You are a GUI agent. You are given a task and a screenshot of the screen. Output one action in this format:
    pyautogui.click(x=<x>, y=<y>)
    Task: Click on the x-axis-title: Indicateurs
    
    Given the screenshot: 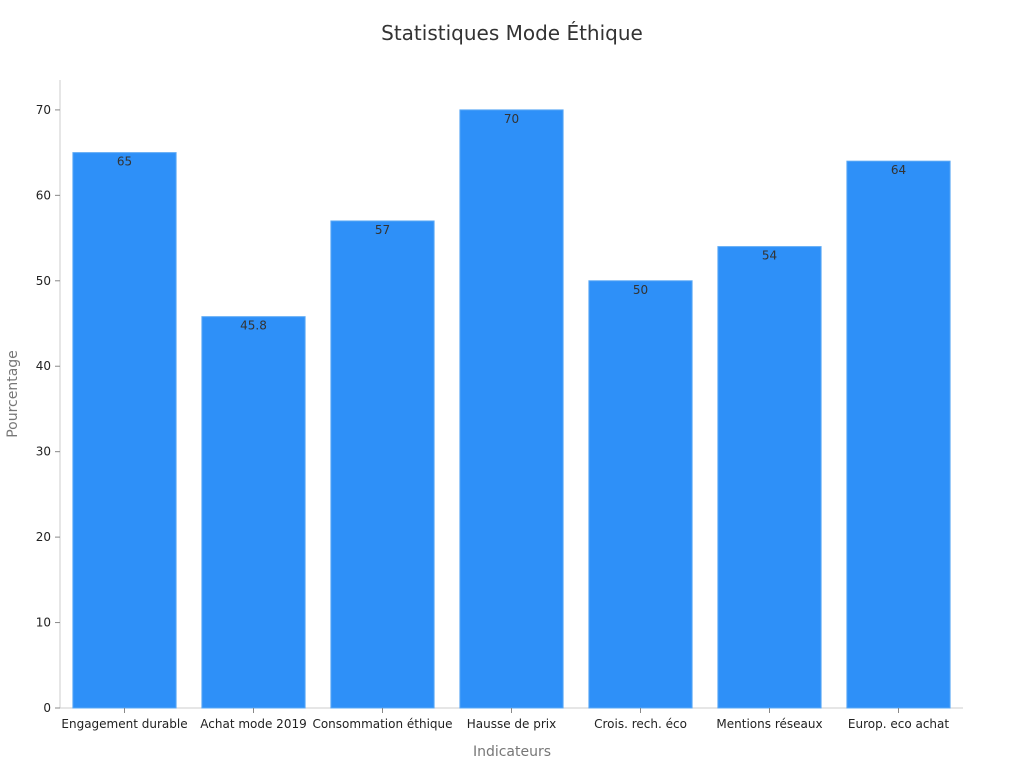 What is the action you would take?
    pyautogui.click(x=512, y=752)
    